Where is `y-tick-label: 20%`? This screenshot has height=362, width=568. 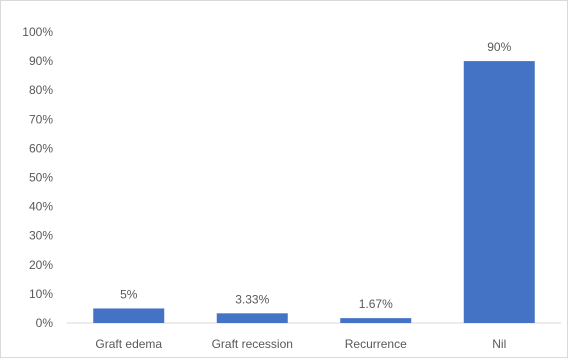
y-tick-label: 20% is located at coordinates (41, 265).